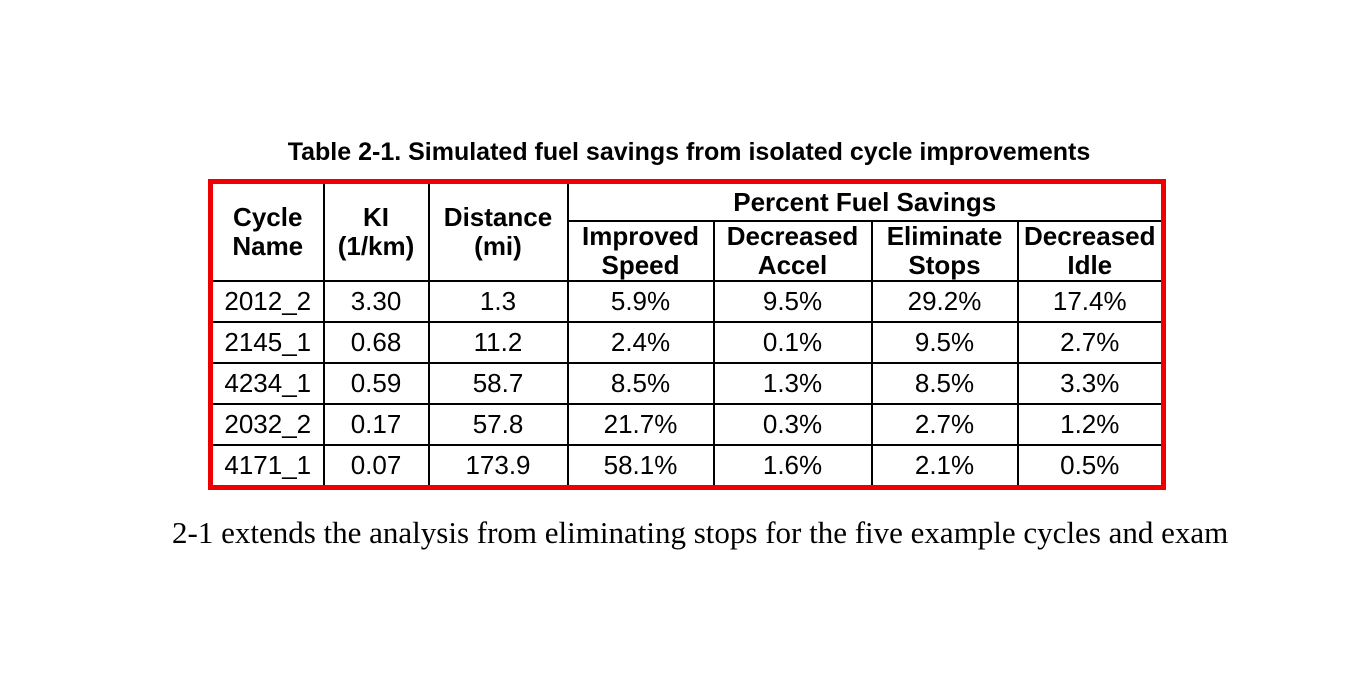 The image size is (1366, 674). Describe the element at coordinates (944, 383) in the screenshot. I see `cell-eliminate-stops: 8.5%` at that location.